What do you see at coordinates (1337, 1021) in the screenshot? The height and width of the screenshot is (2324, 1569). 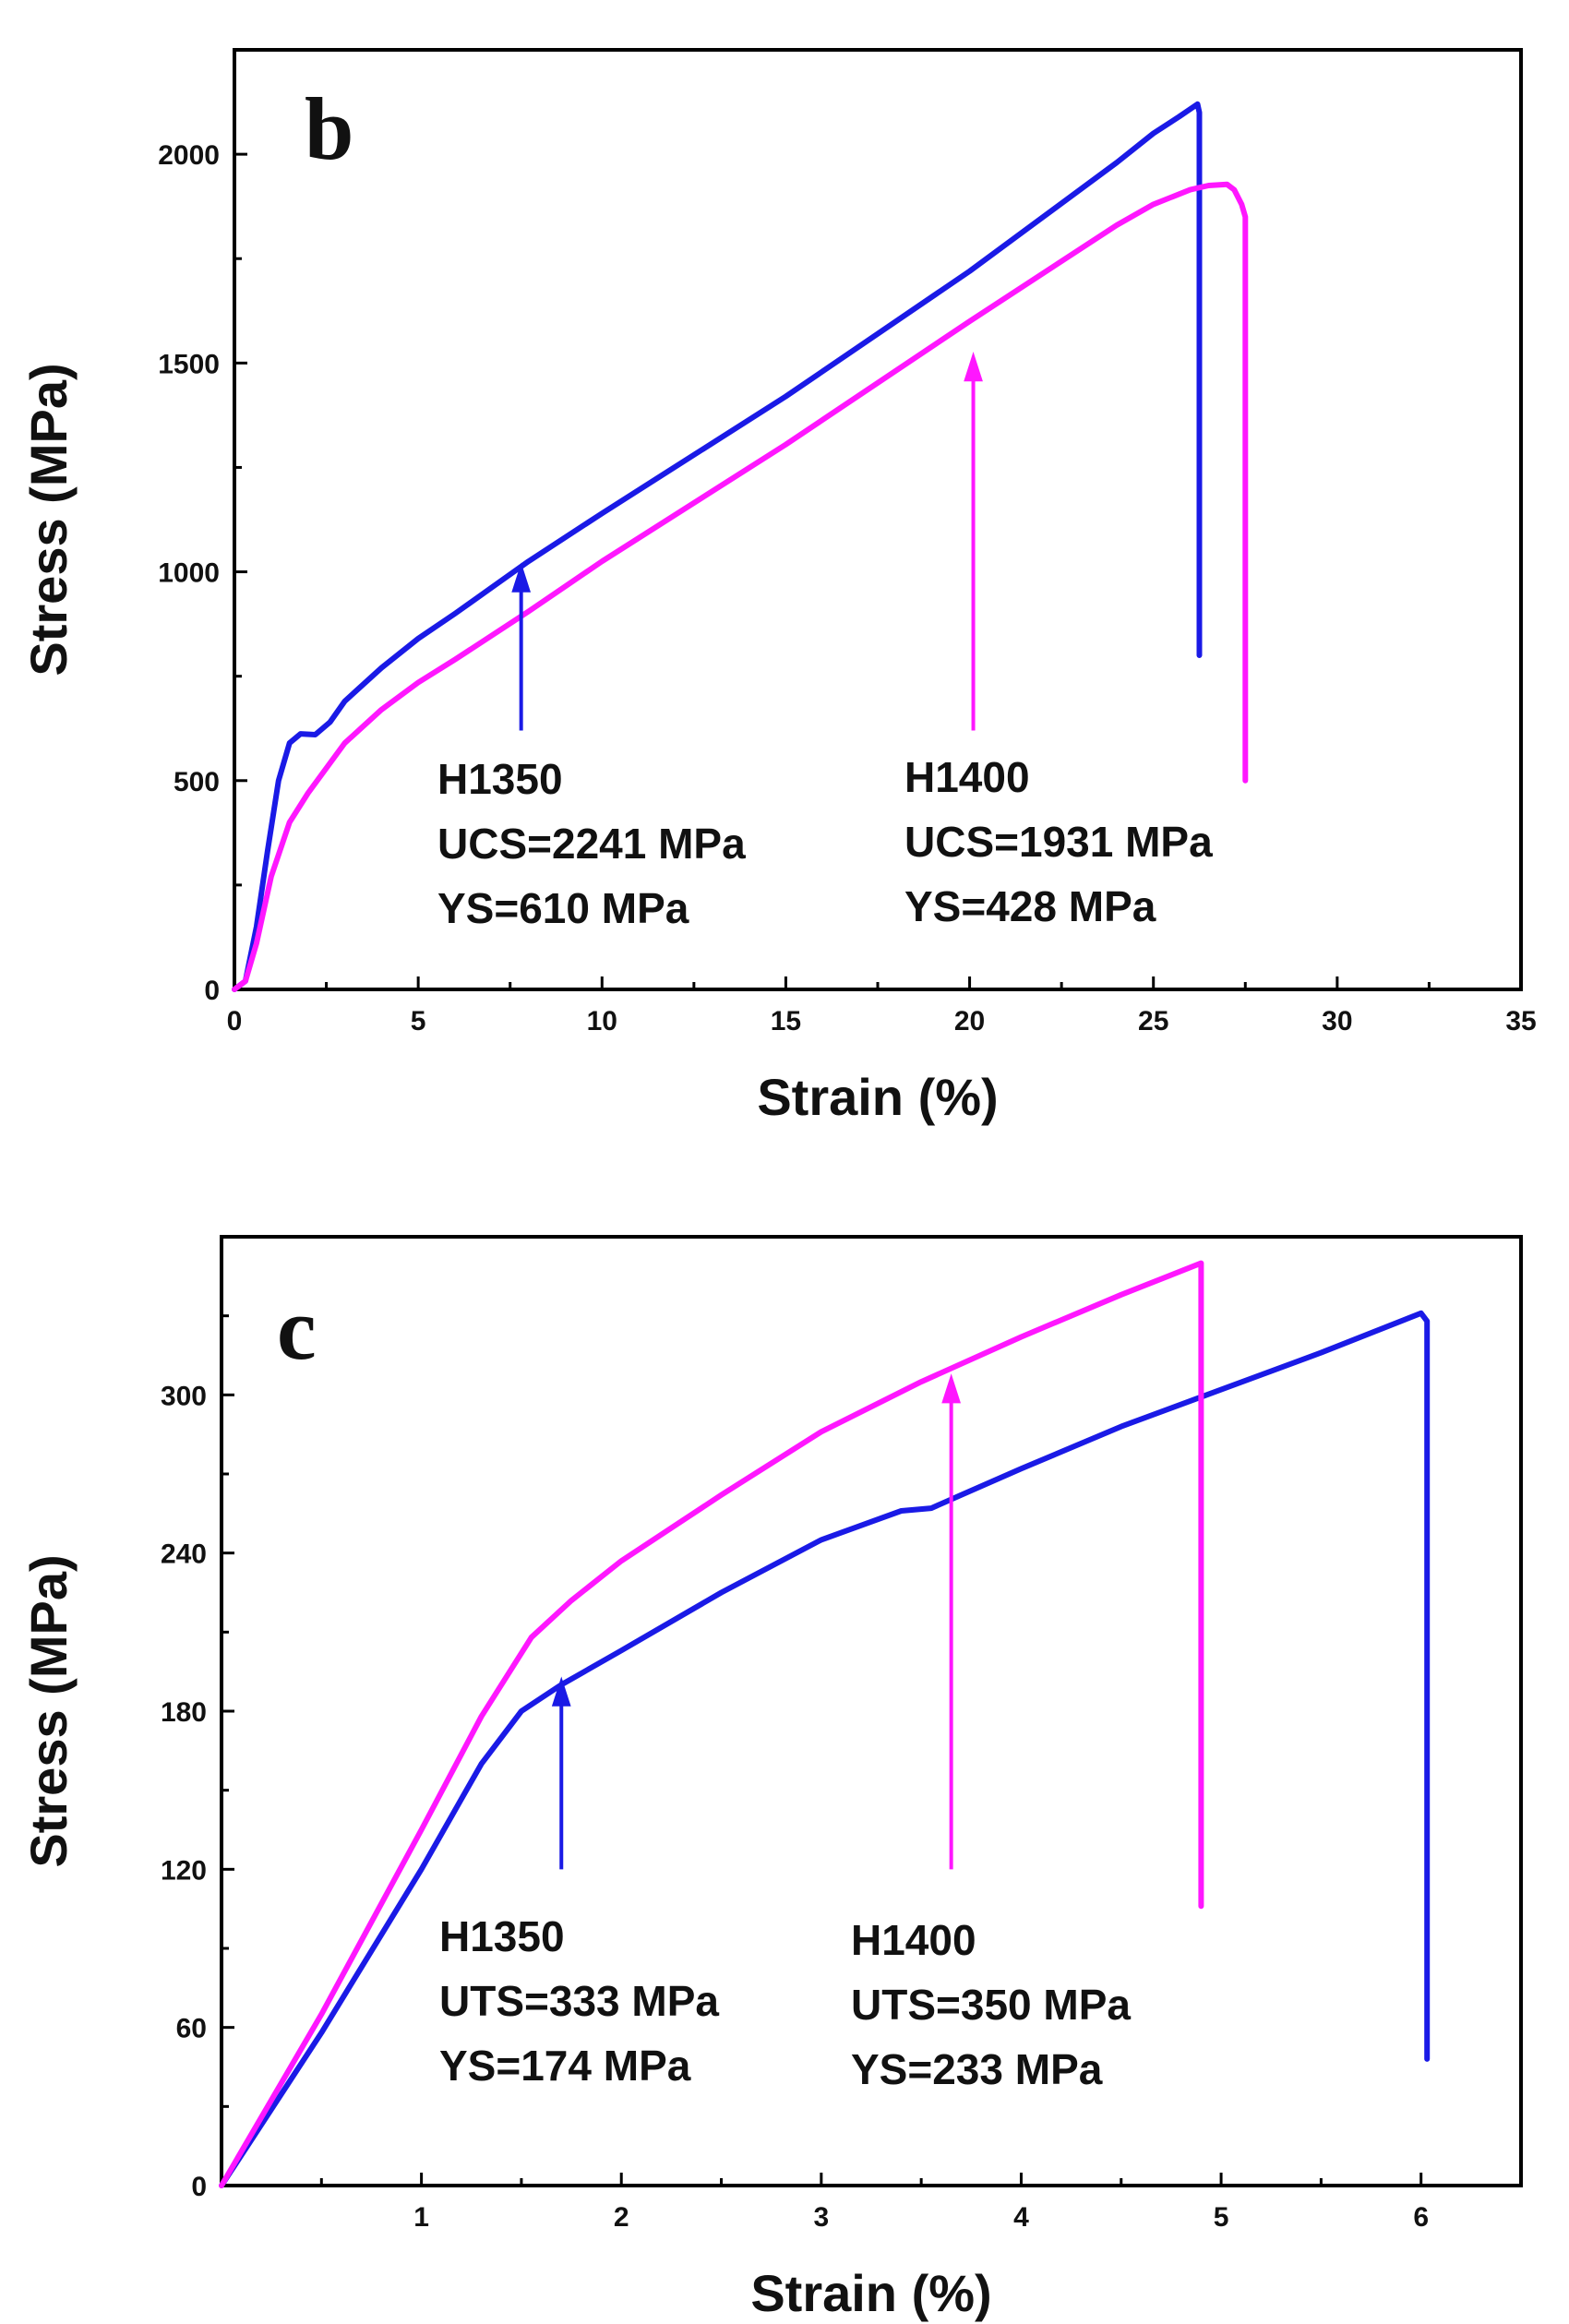 I see `x-tick-label: 30` at bounding box center [1337, 1021].